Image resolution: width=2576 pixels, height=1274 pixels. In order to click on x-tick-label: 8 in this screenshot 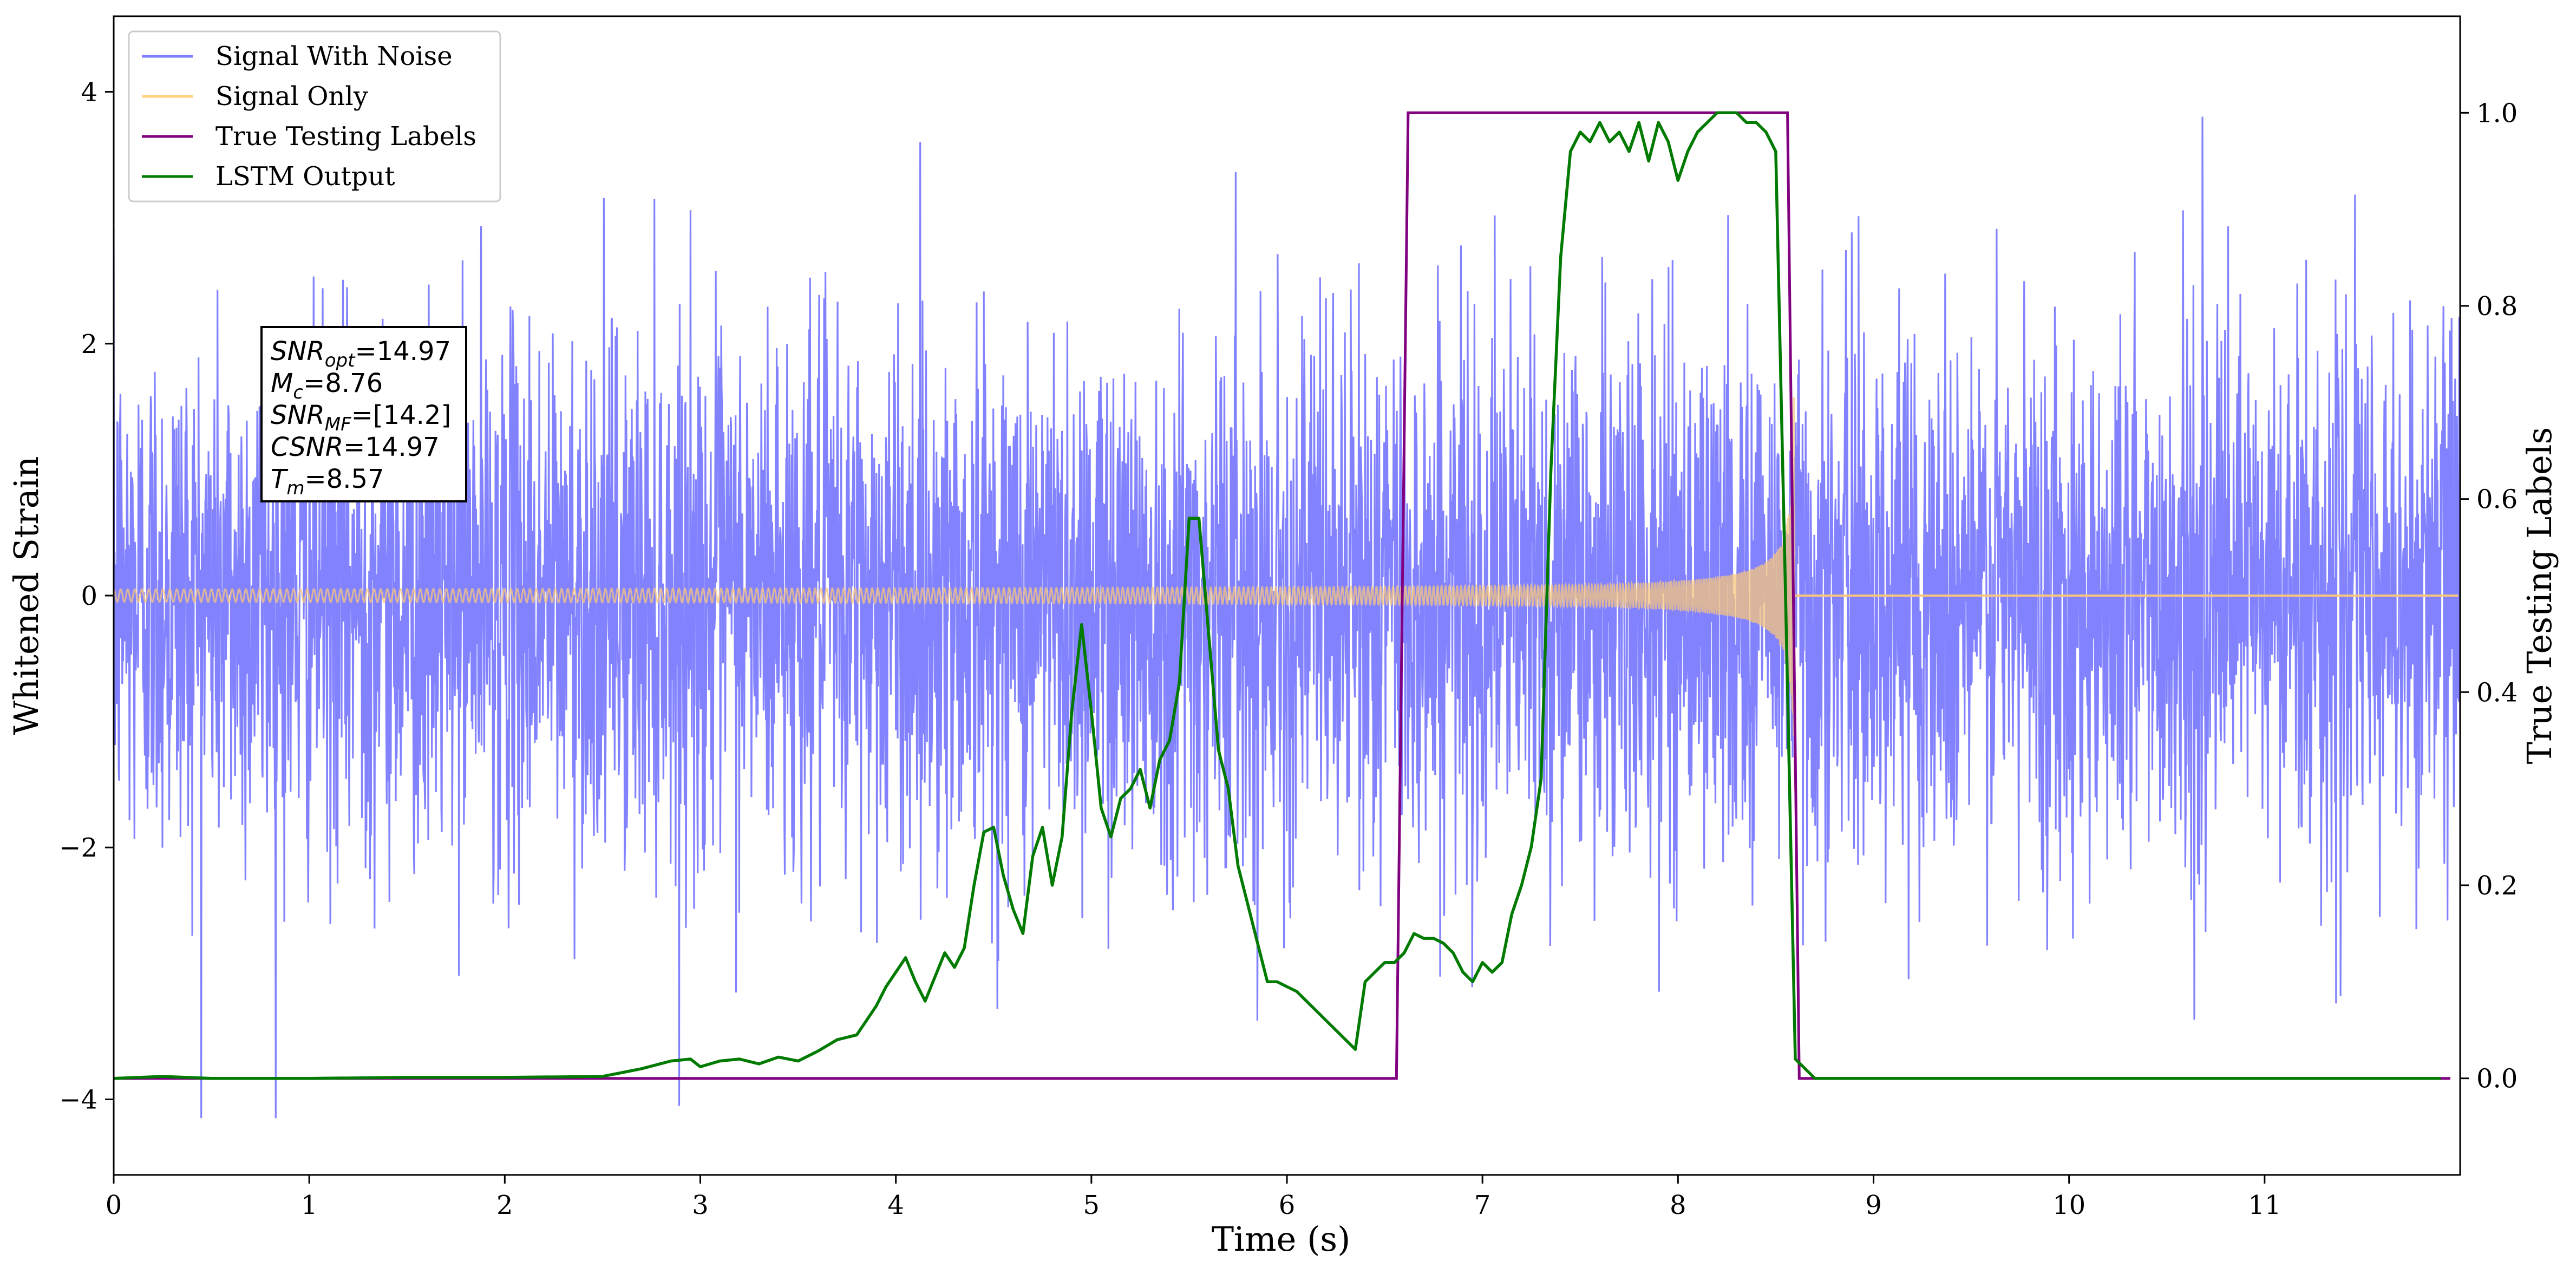, I will do `click(1678, 1205)`.